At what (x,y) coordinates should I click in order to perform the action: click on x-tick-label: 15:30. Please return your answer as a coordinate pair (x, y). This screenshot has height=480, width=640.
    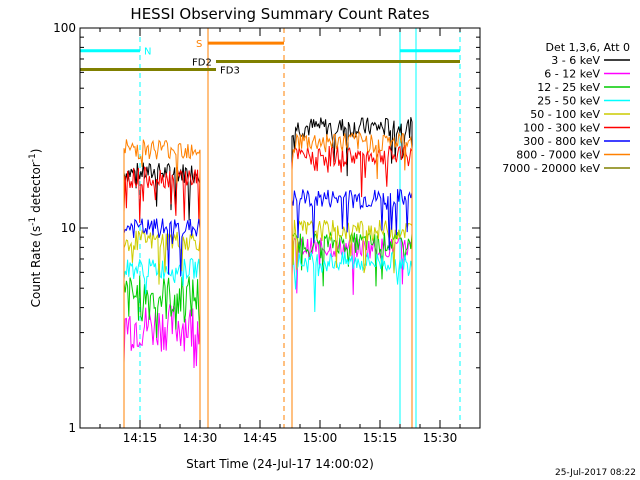
    Looking at the image, I should click on (440, 438).